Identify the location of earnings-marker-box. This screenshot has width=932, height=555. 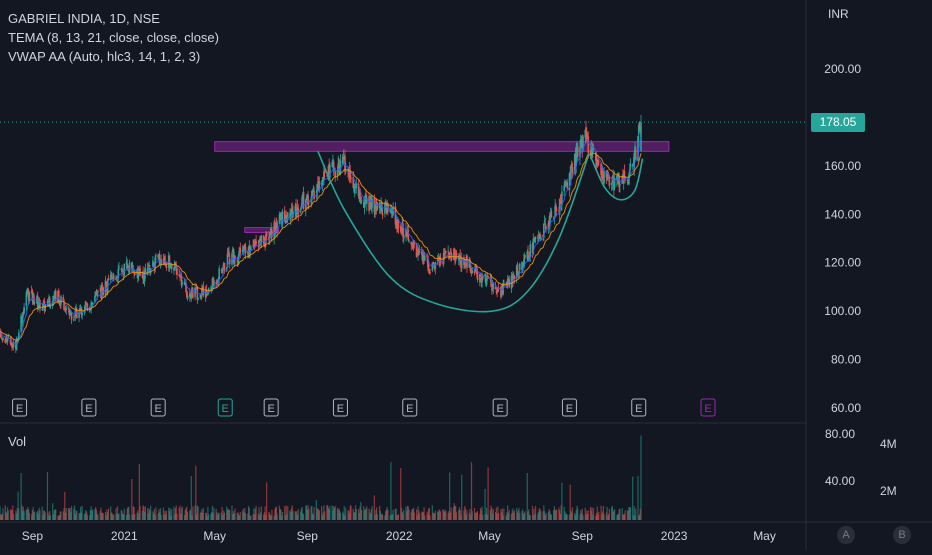
(158, 407).